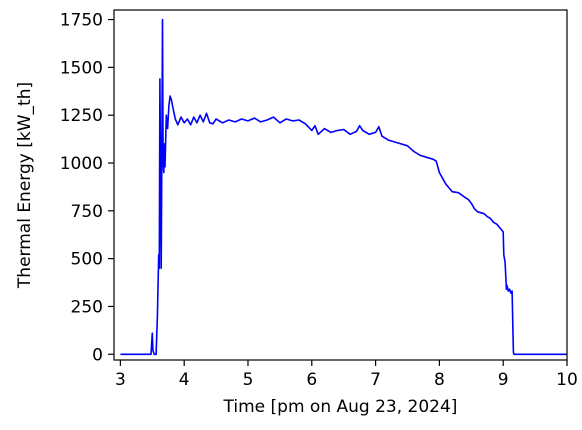 This screenshot has width=582, height=430. I want to click on x-tick-label: 7, so click(375, 380).